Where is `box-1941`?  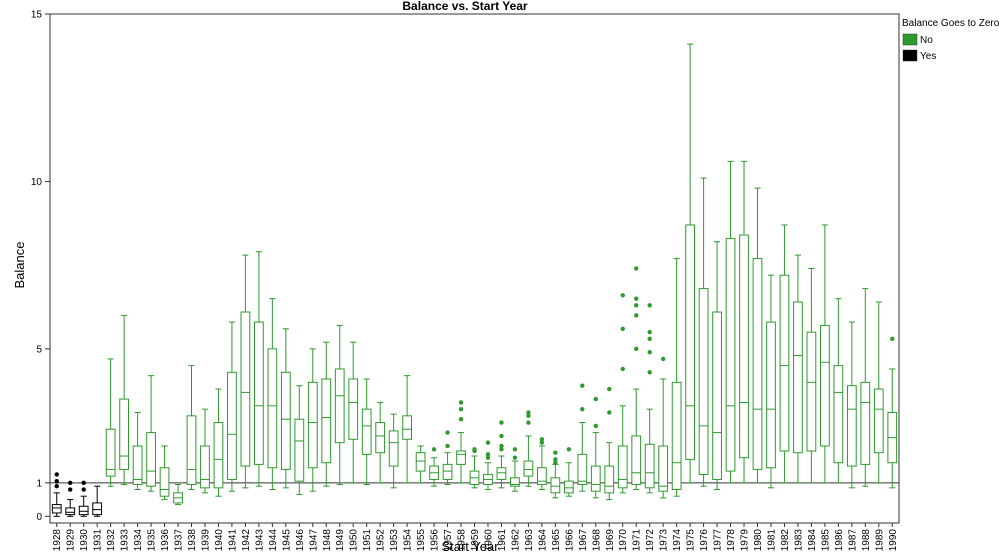 box-1941 is located at coordinates (232, 406).